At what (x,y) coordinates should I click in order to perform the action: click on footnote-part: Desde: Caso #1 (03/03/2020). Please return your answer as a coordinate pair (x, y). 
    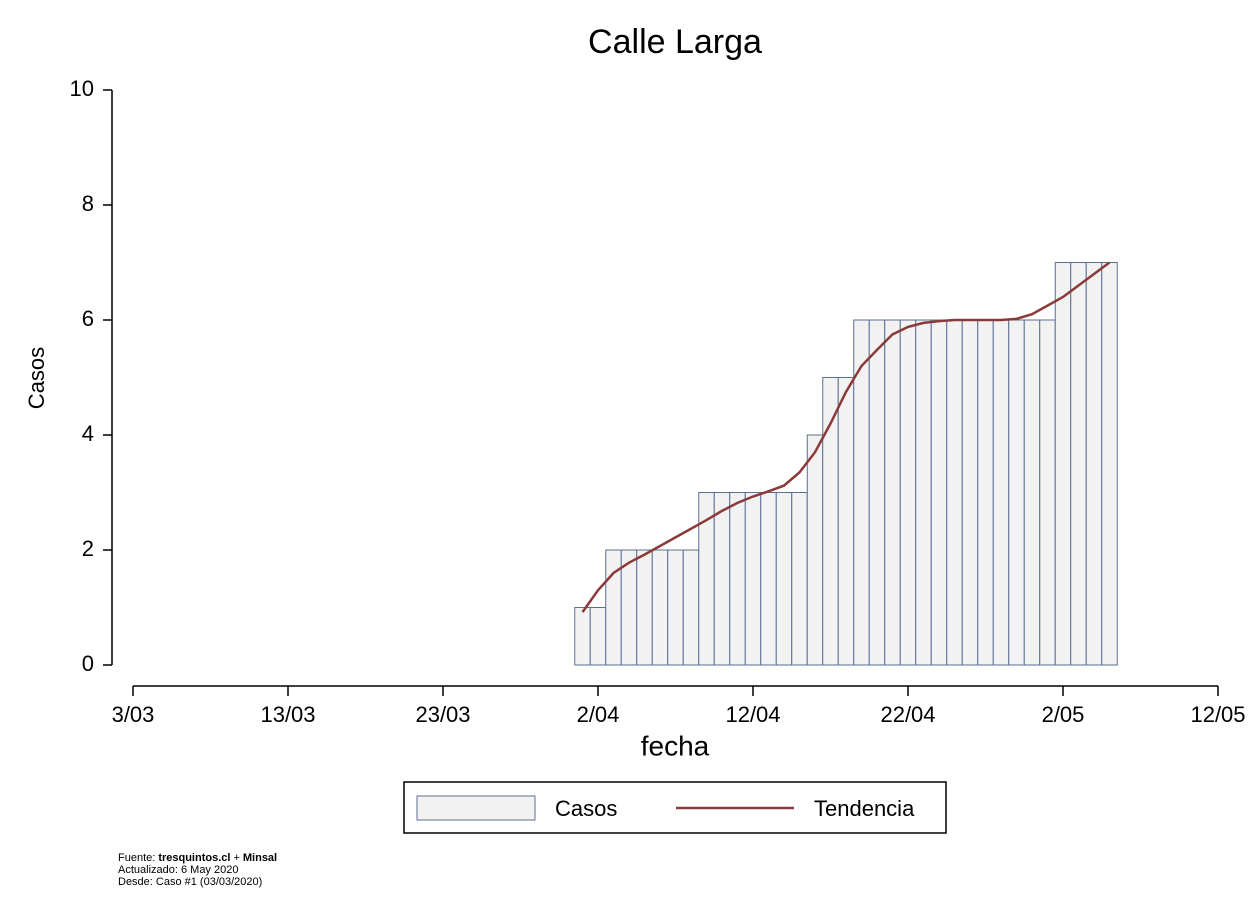
    Looking at the image, I should click on (190, 882).